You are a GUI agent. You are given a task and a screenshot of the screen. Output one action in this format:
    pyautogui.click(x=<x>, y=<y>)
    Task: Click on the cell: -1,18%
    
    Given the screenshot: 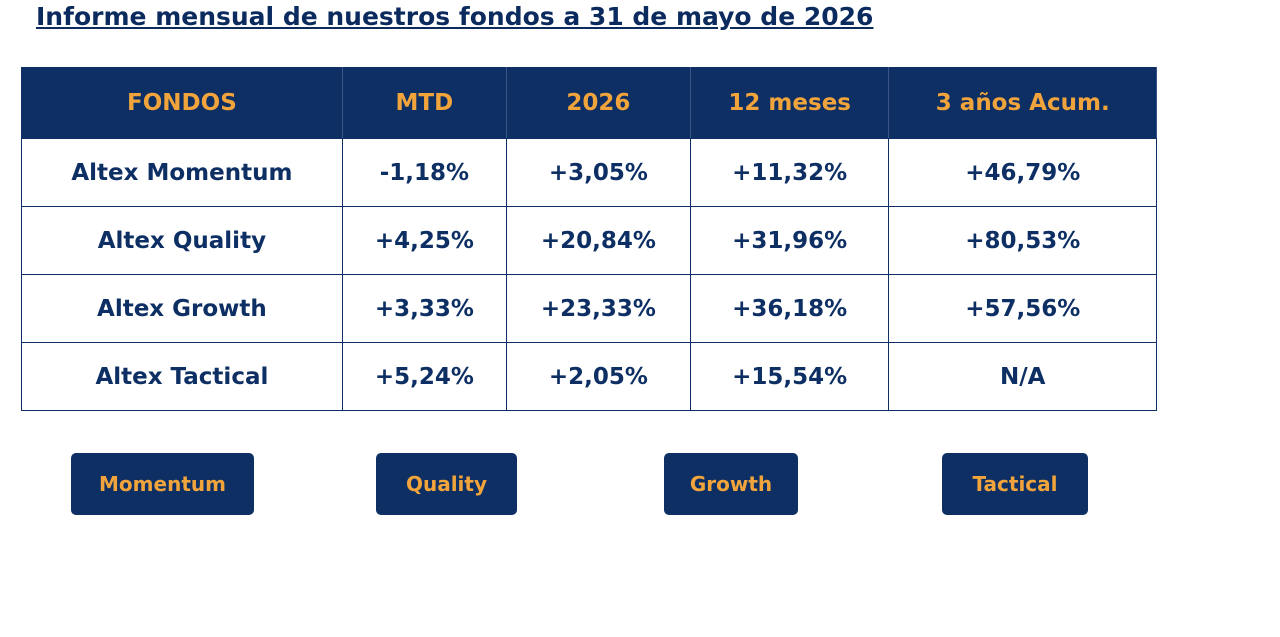 What is the action you would take?
    pyautogui.click(x=424, y=172)
    